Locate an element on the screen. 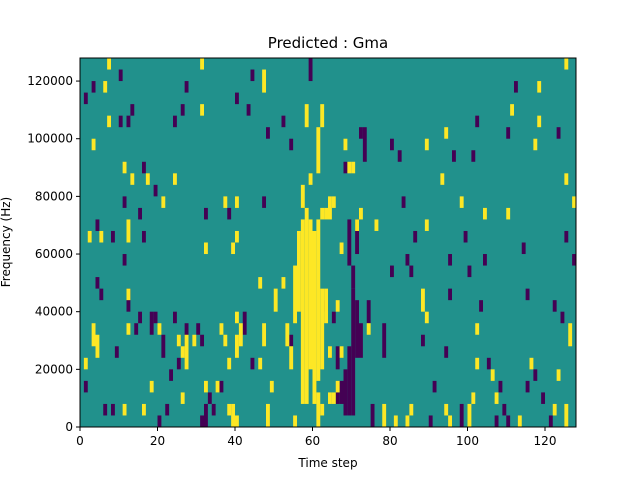  y-tick-label: 120000 is located at coordinates (50, 81).